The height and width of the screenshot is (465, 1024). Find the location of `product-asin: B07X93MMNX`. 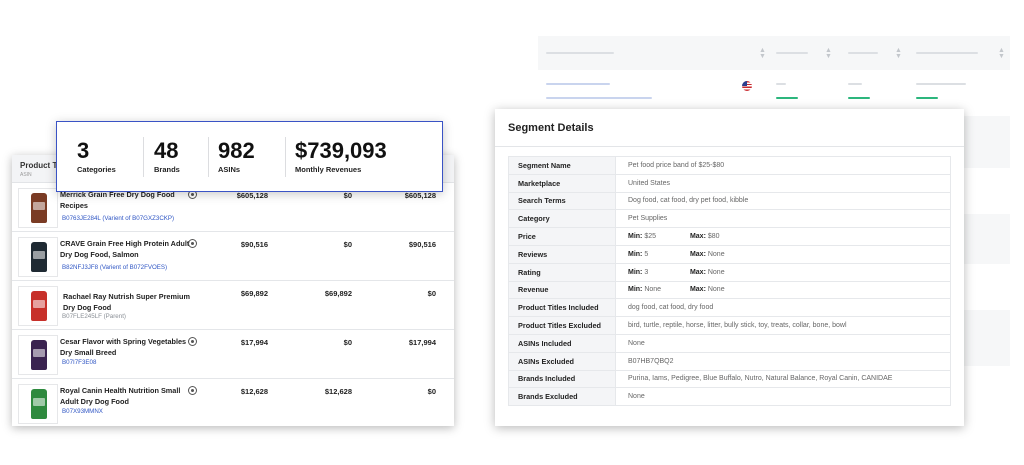

product-asin: B07X93MMNX is located at coordinates (82, 411).